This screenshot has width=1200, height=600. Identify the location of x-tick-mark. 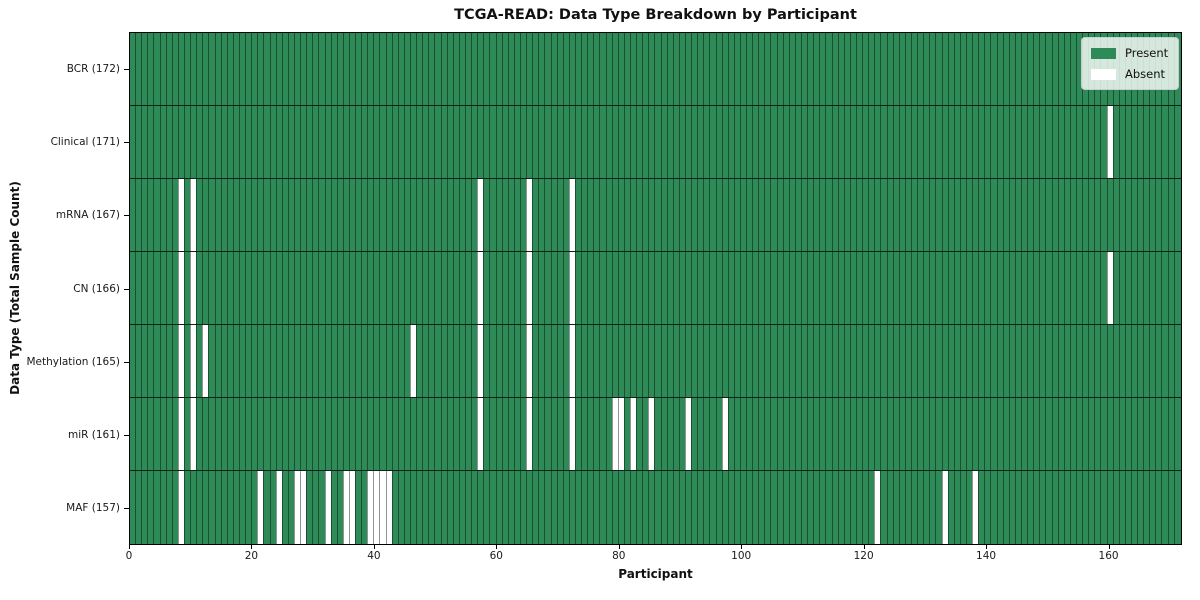
(374, 547).